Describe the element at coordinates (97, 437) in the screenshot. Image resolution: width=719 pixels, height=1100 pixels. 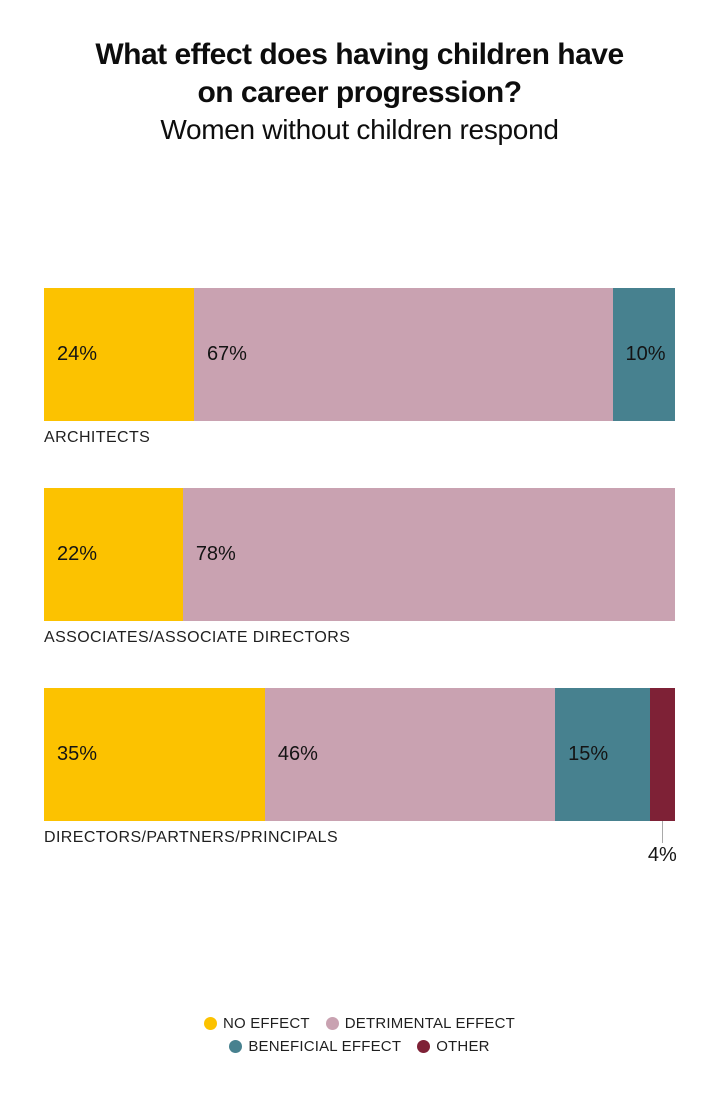
I see `category-label: ARCHITECTS` at that location.